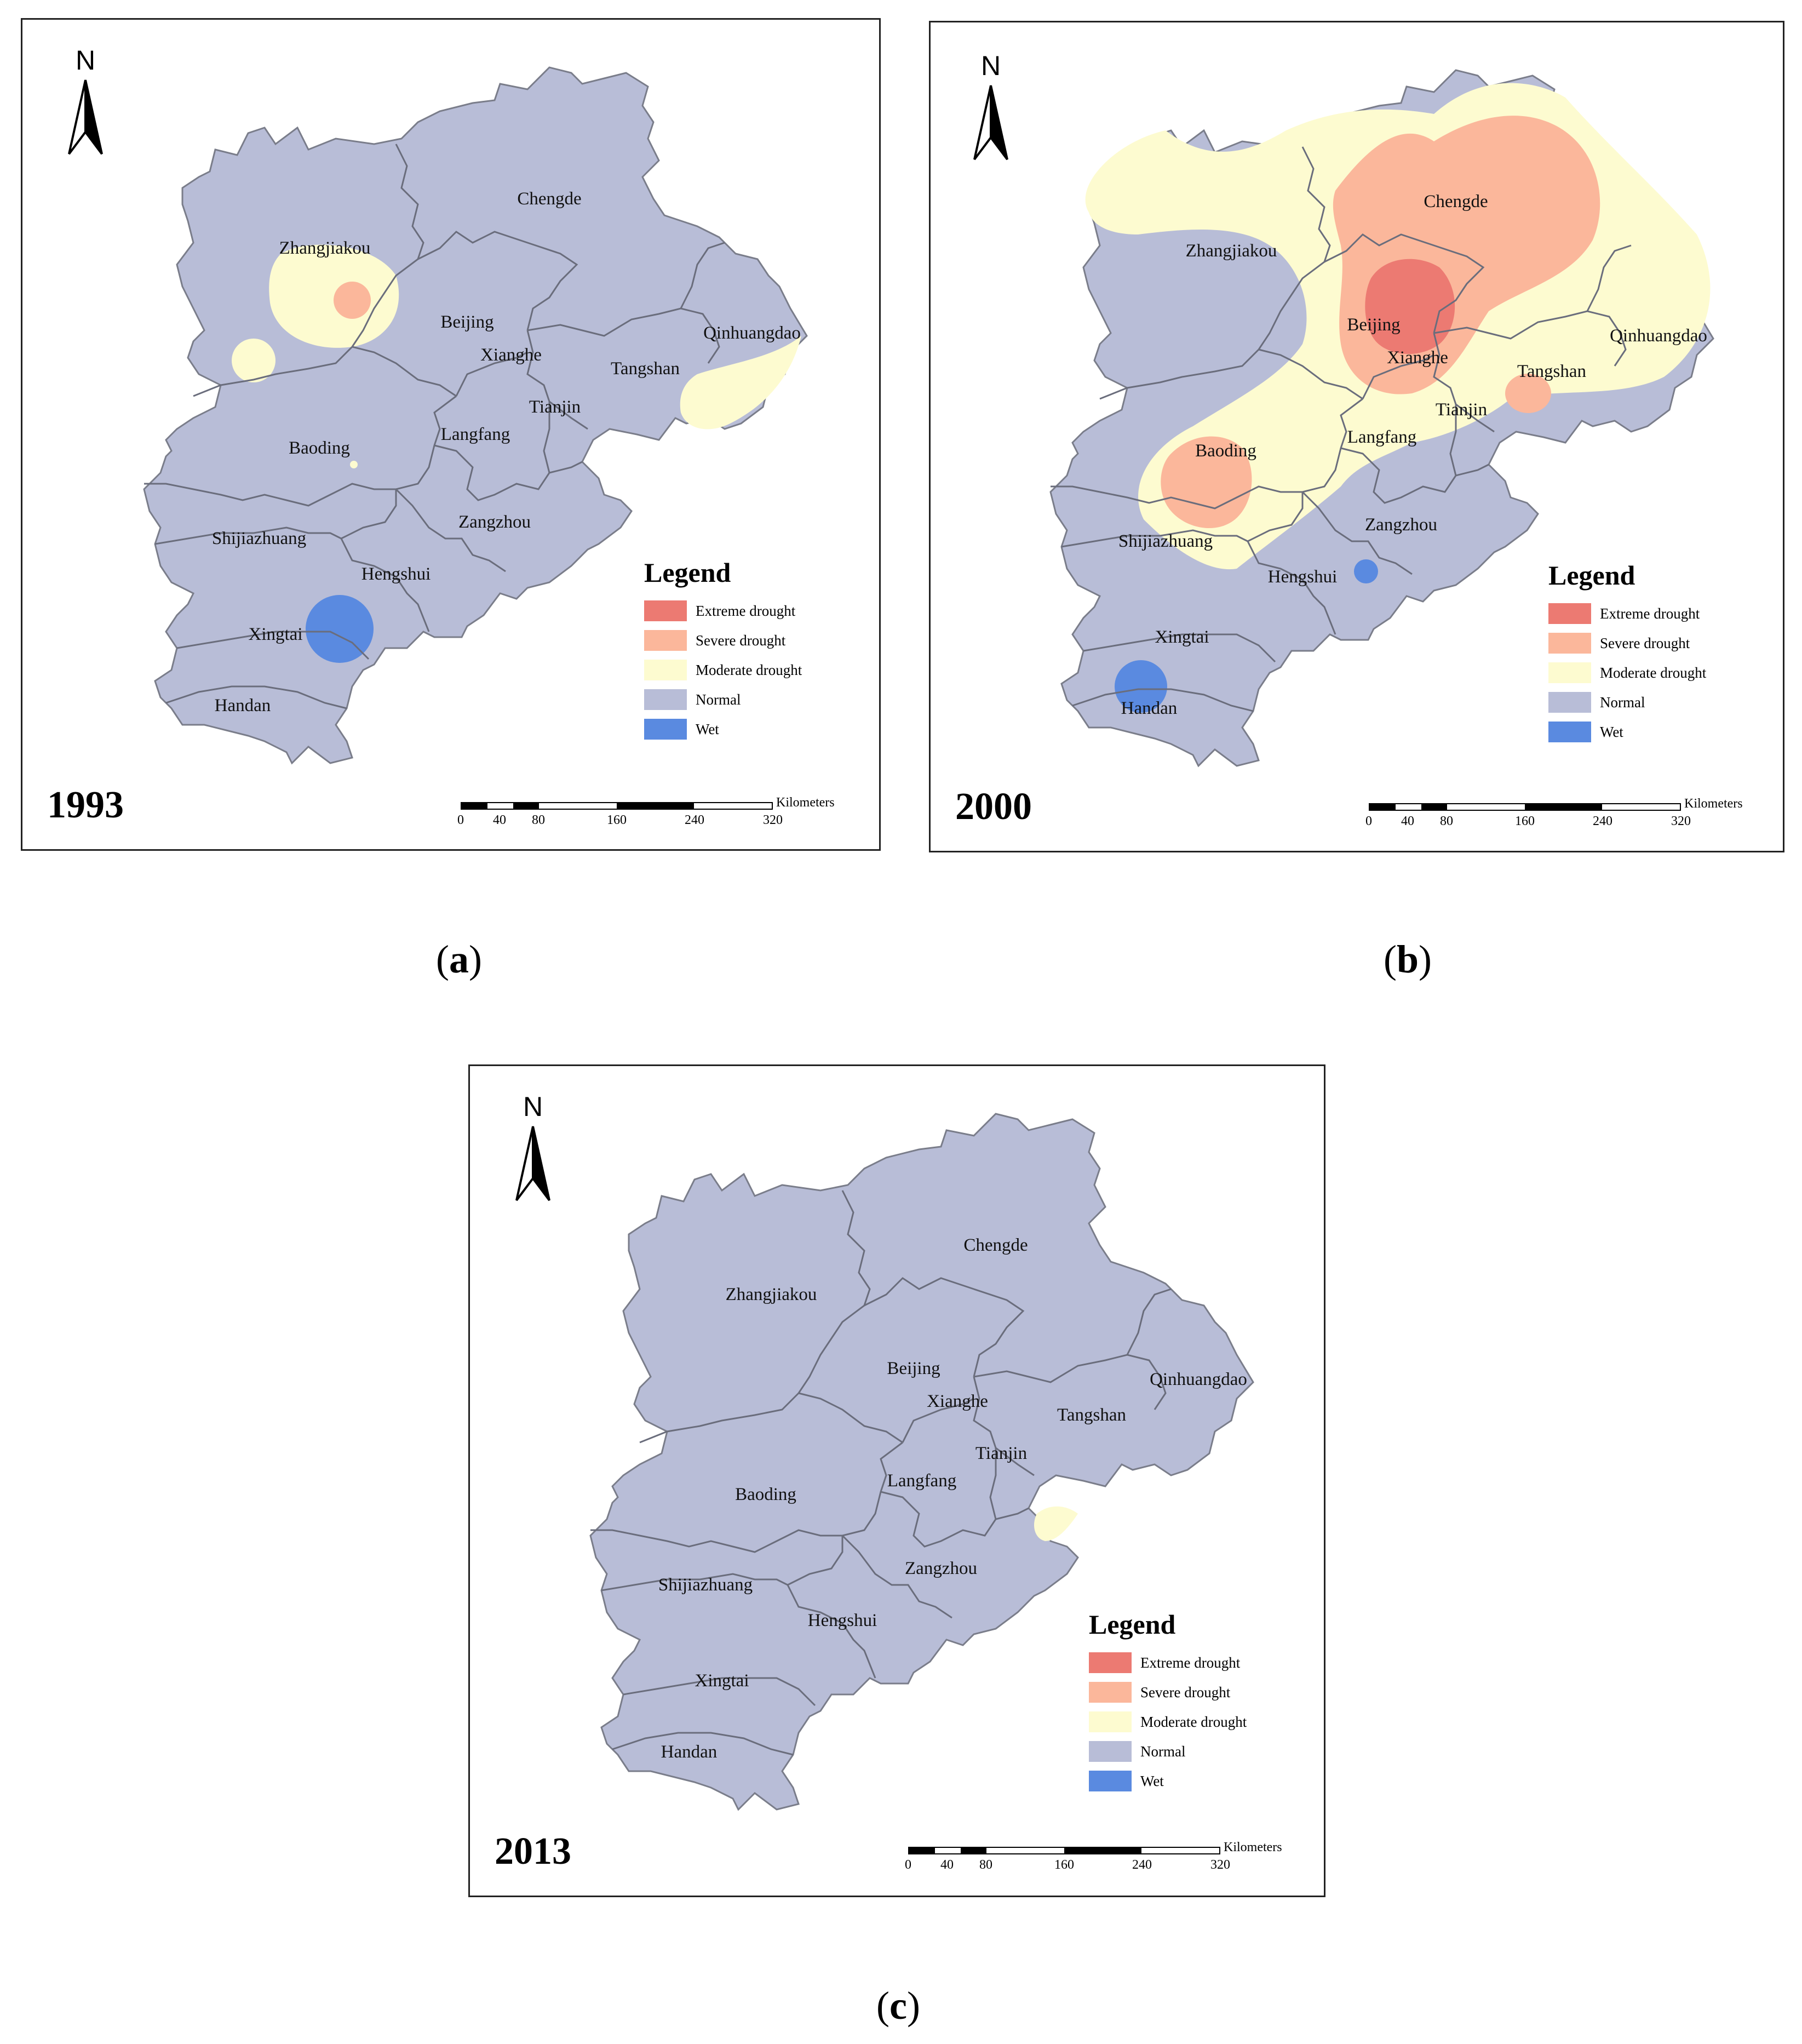  I want to click on city-label: Chengde, so click(549, 199).